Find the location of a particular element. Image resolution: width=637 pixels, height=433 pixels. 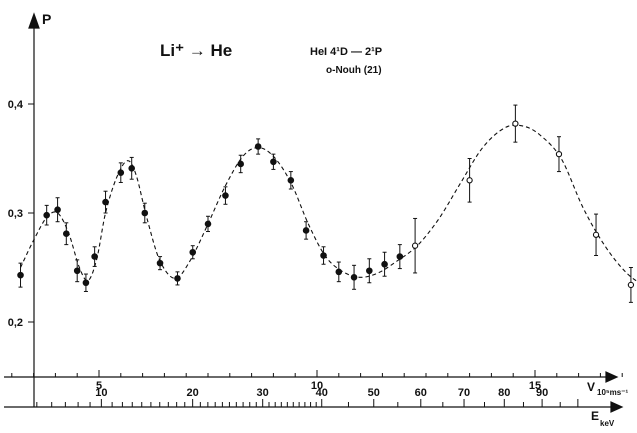

energy-tick-label: 80 is located at coordinates (504, 393).